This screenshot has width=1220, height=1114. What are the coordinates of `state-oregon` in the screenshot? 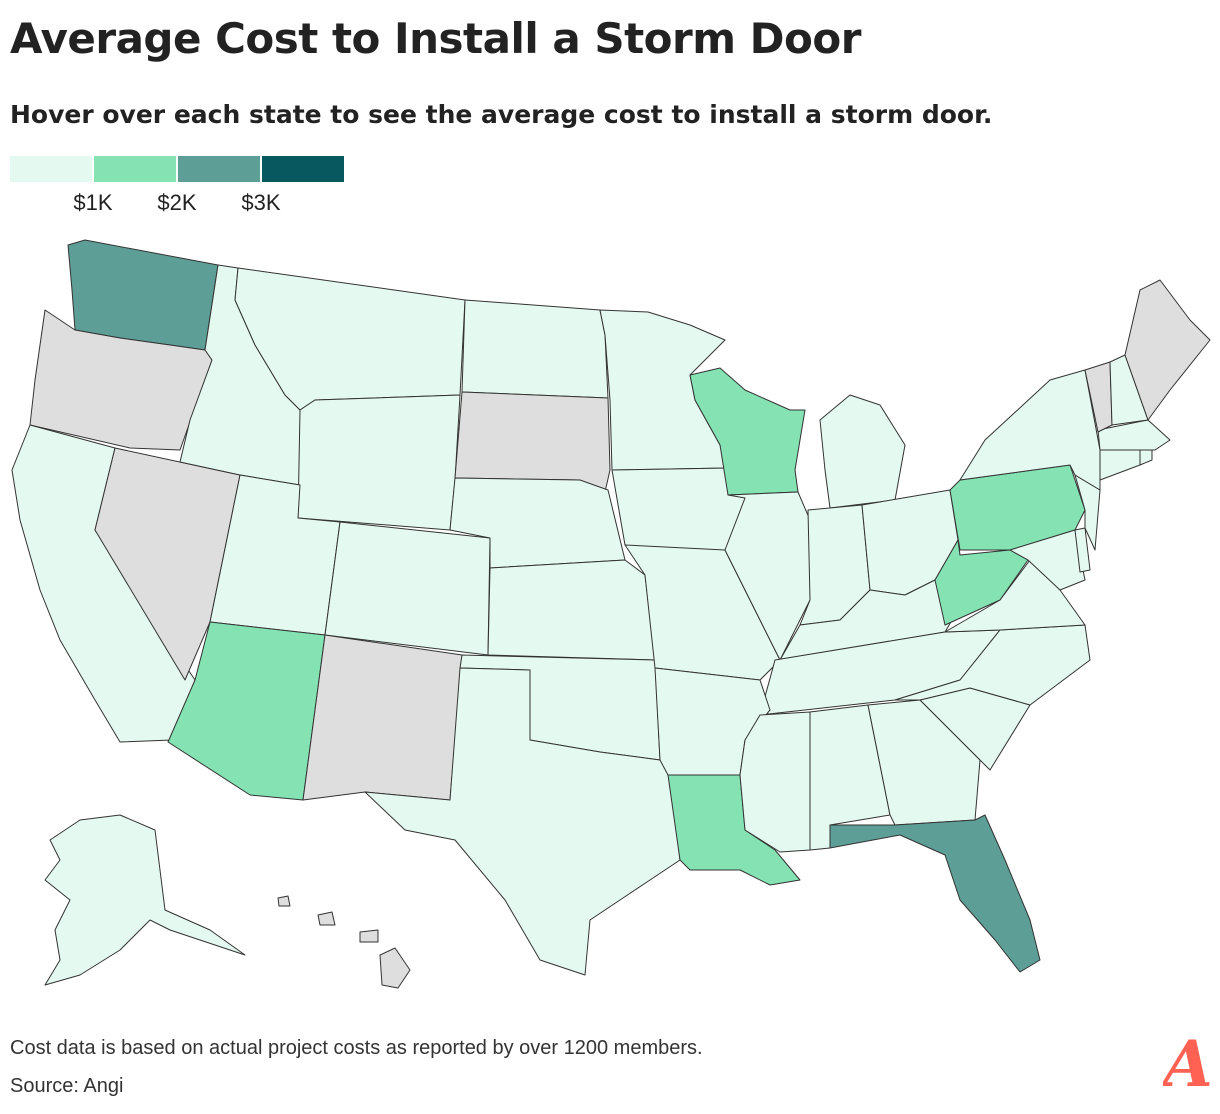 It's located at (121, 380).